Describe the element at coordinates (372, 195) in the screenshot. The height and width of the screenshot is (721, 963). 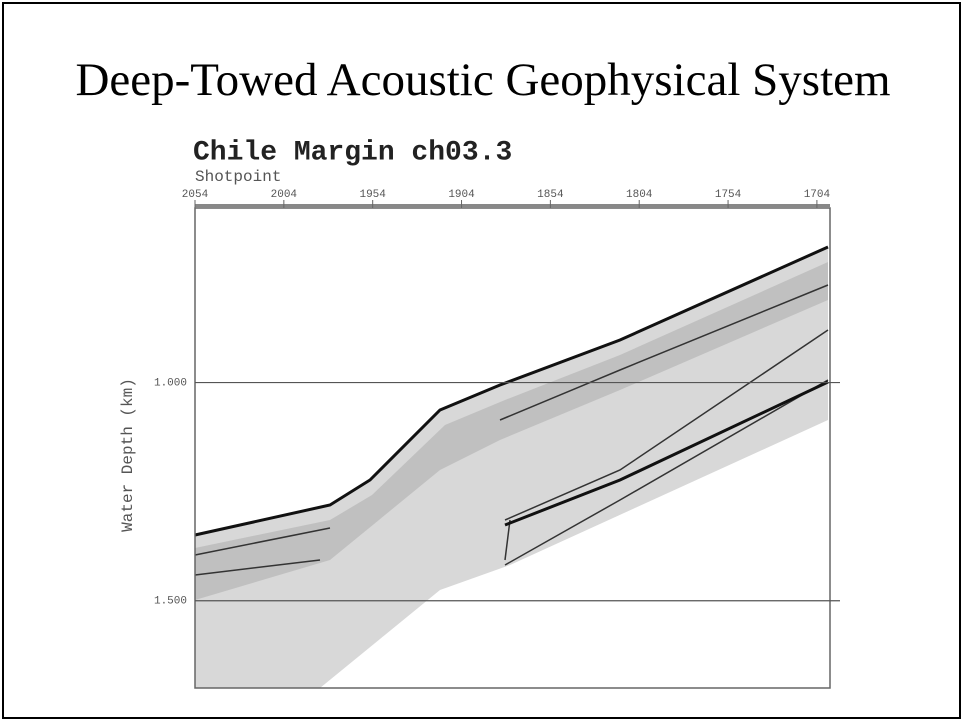
I see `x-tick-label: 1954` at that location.